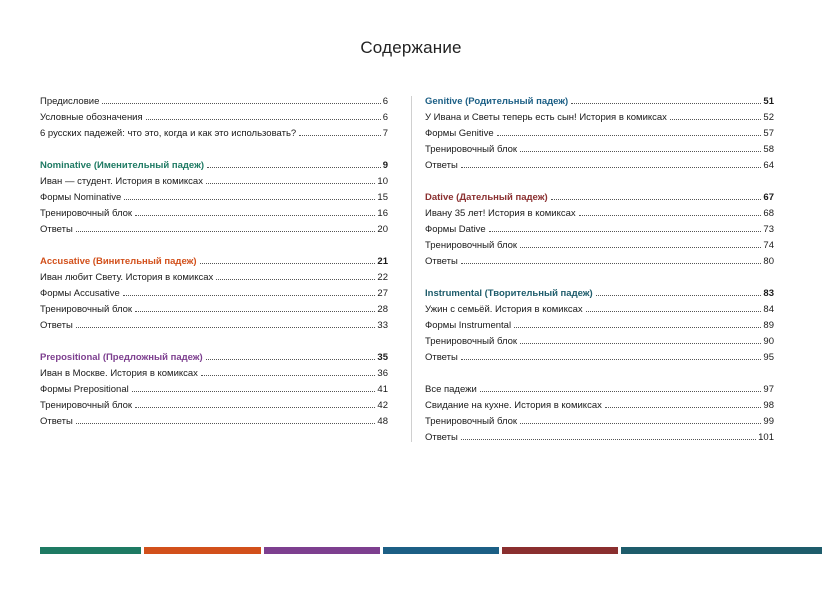 This screenshot has width=822, height=595. Describe the element at coordinates (599, 358) in the screenshot. I see `toc-entry: Ответы 95` at that location.